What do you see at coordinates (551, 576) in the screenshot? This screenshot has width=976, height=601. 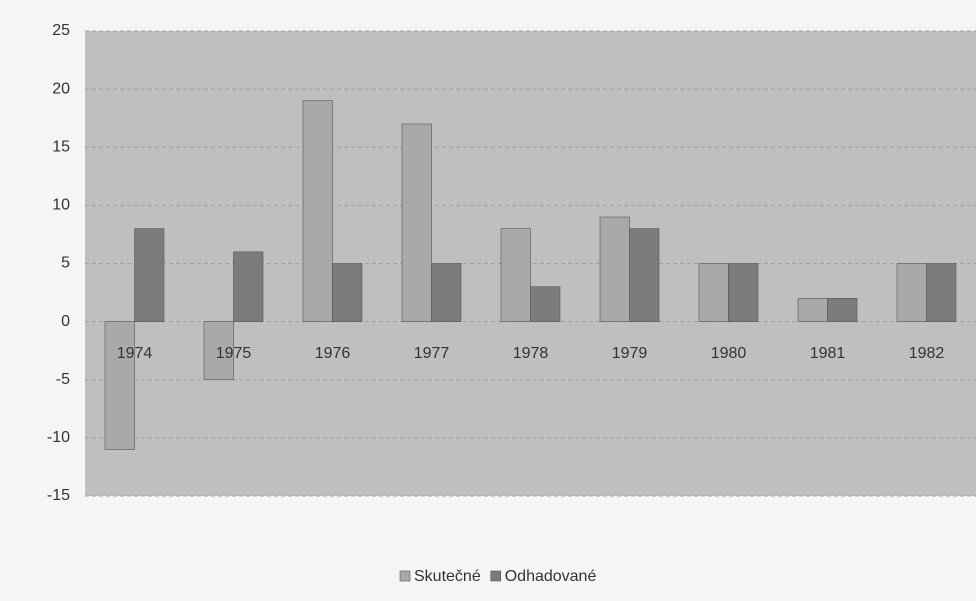 I see `legend-label: Odhadované` at bounding box center [551, 576].